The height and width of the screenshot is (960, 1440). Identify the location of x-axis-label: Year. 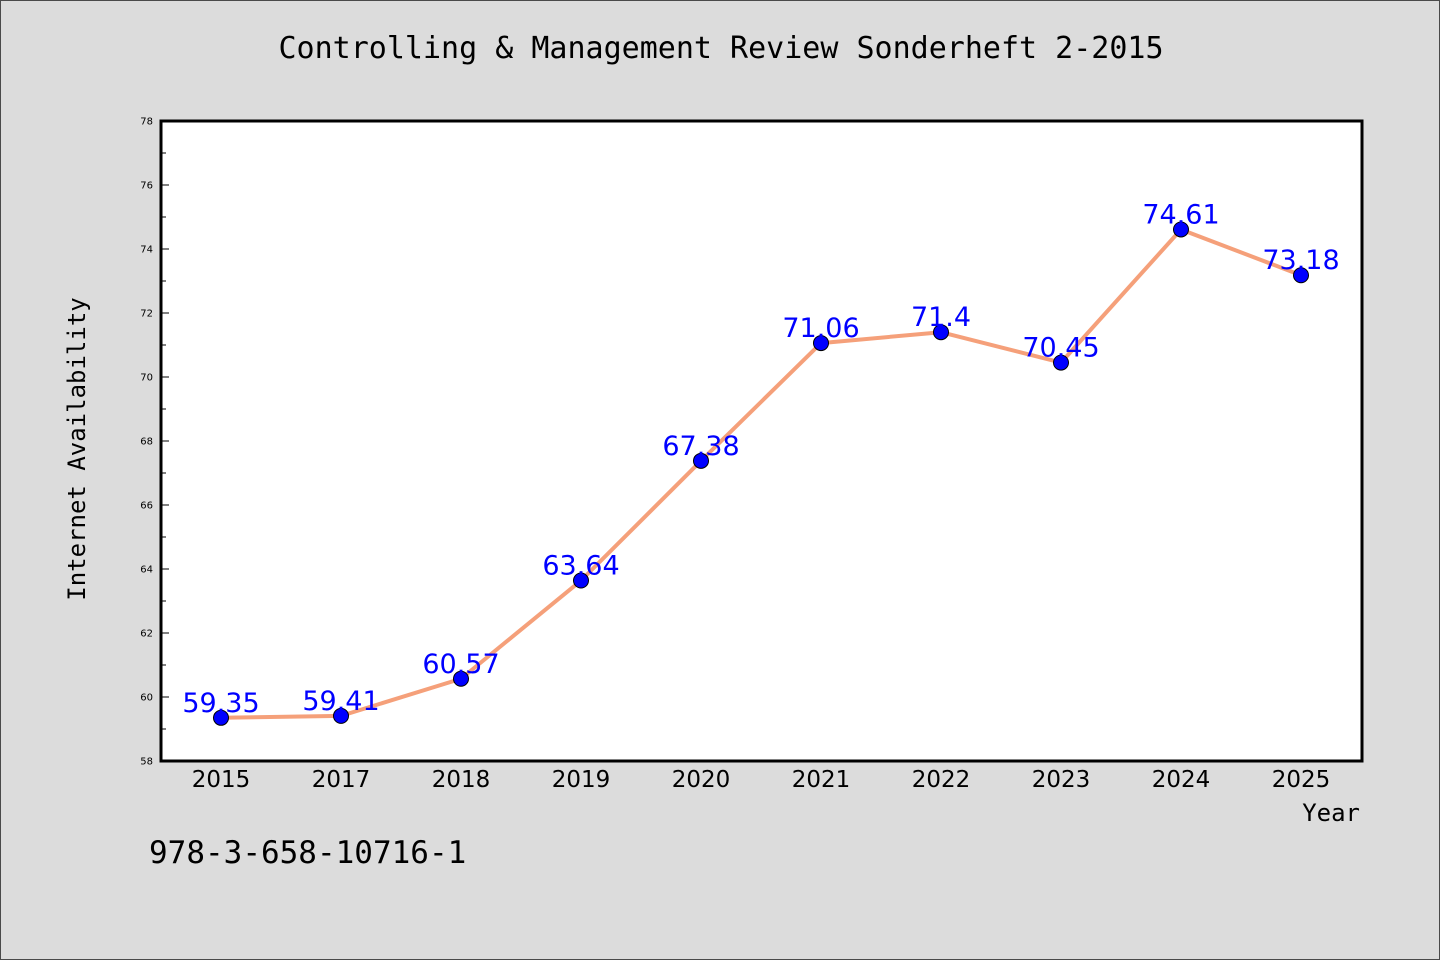
(1331, 813).